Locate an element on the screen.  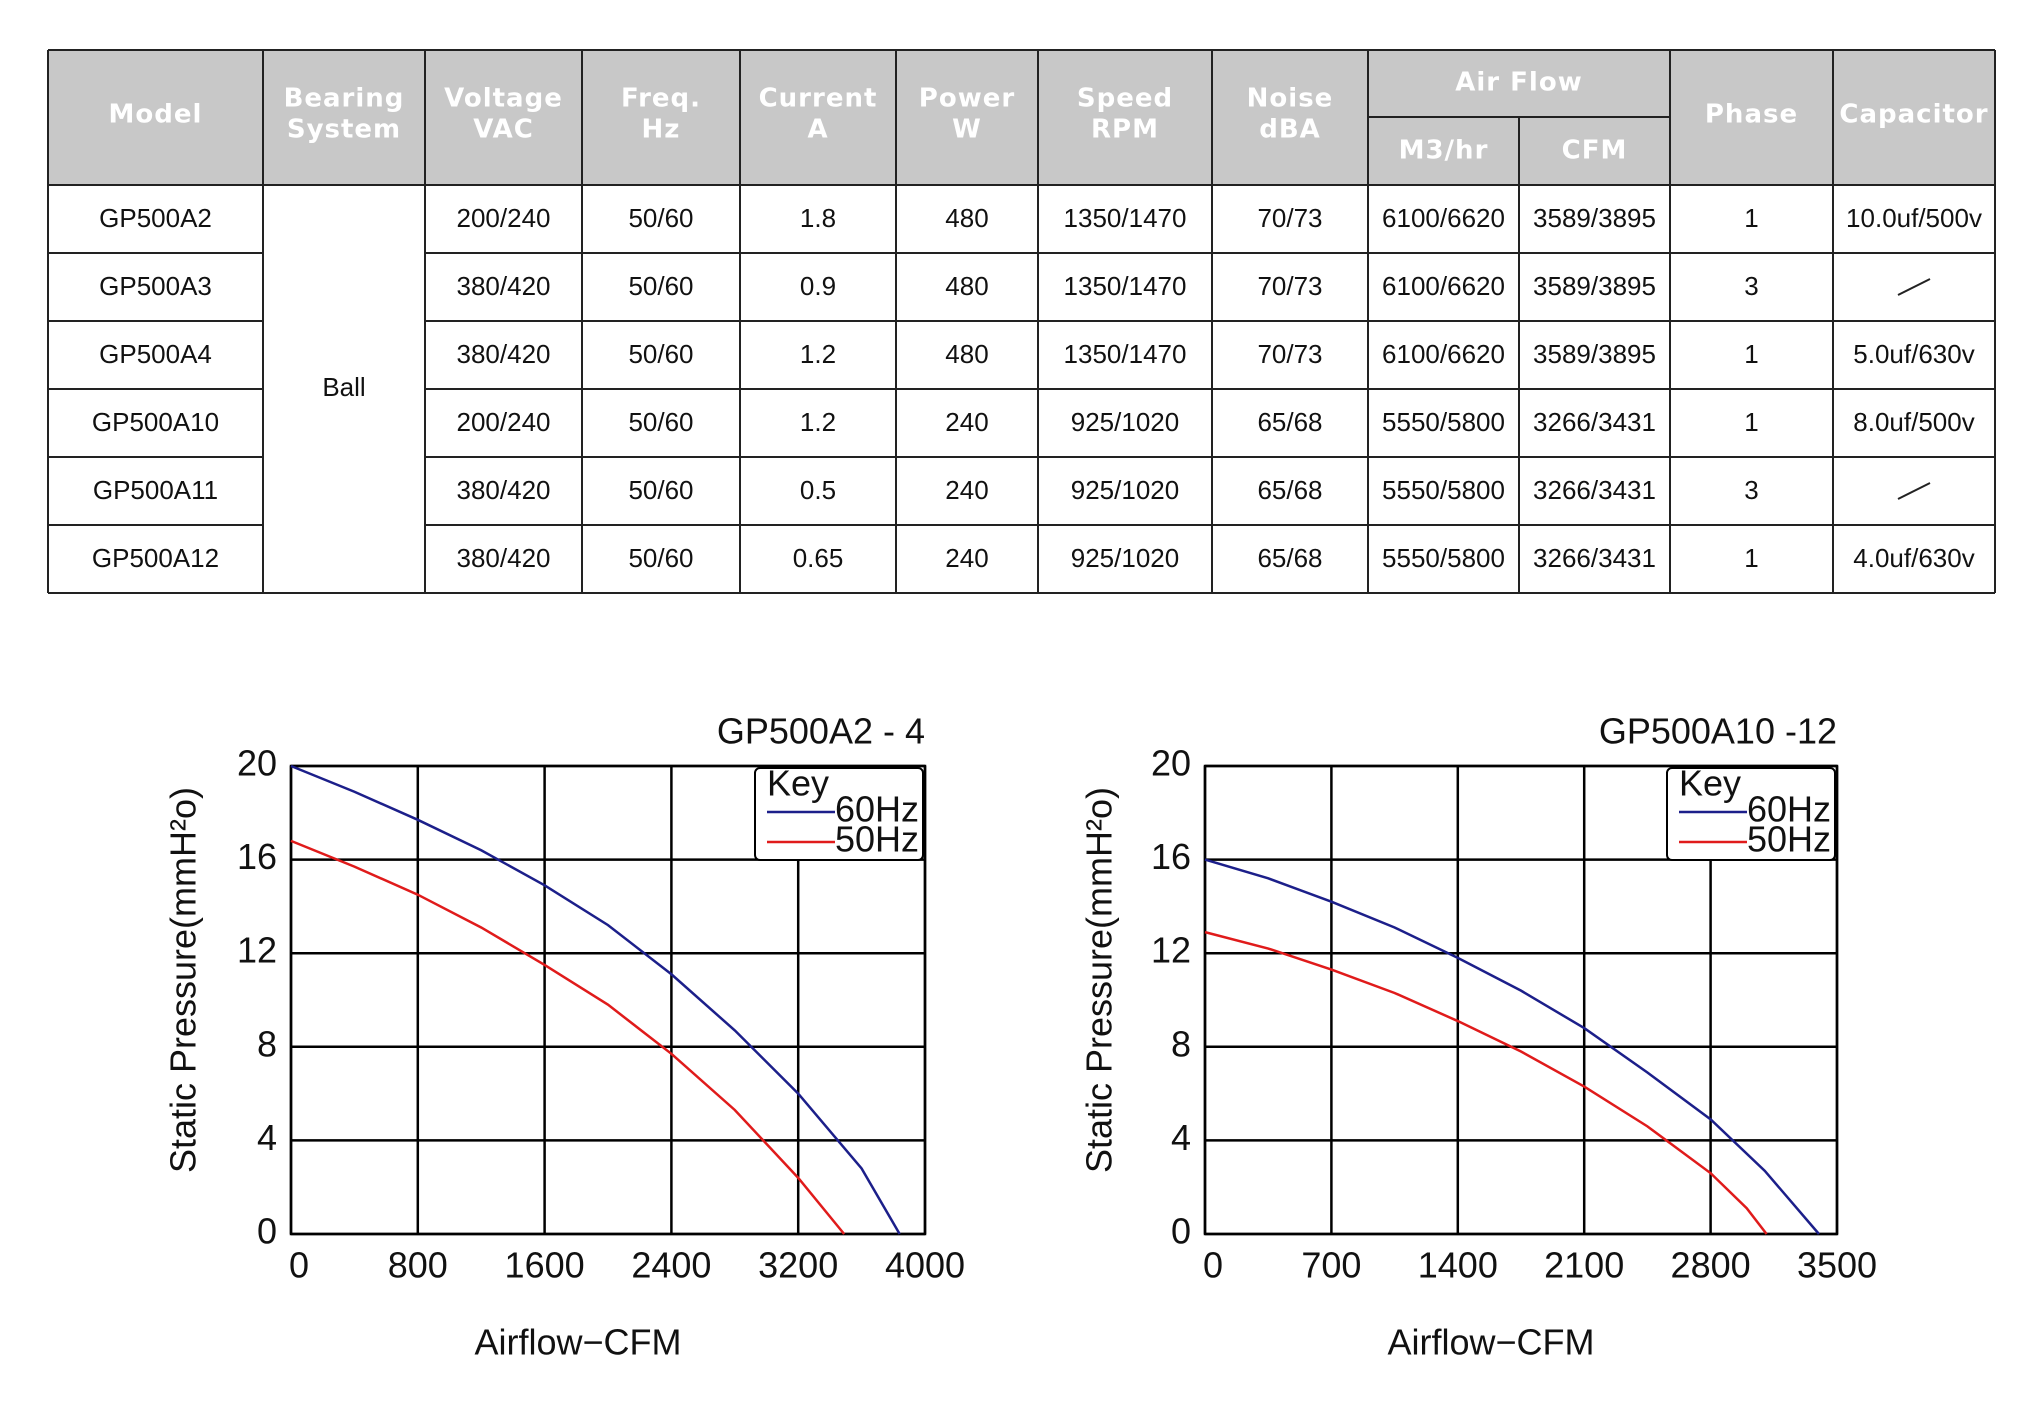
y-tick-label: 4 is located at coordinates (267, 1137).